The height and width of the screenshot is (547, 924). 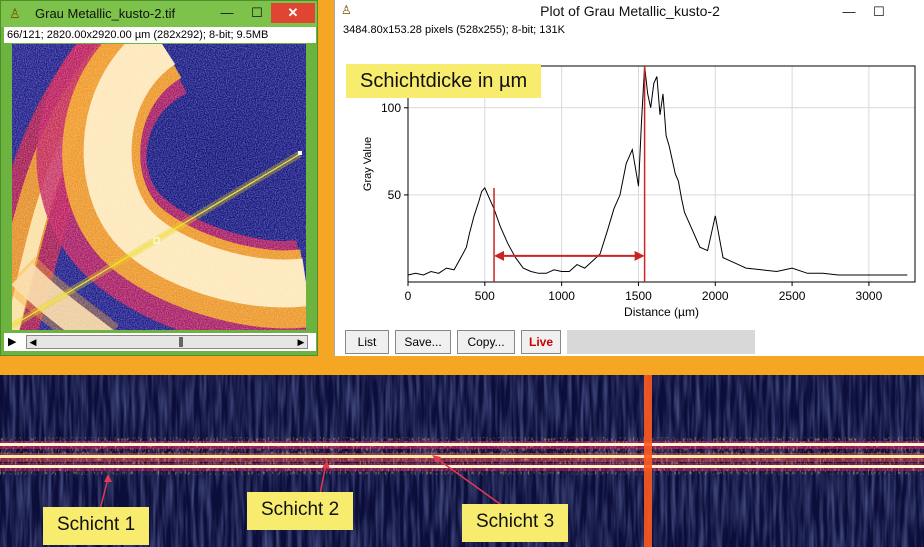 I want to click on label-schicht-2: Schicht 2, so click(x=300, y=511).